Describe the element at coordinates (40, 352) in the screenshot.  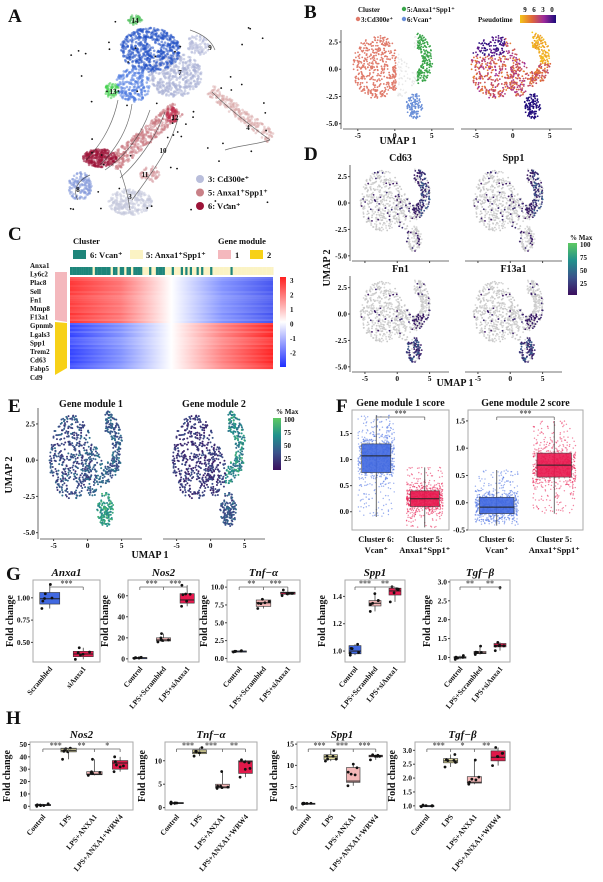
I see `gene-label: Trem2` at that location.